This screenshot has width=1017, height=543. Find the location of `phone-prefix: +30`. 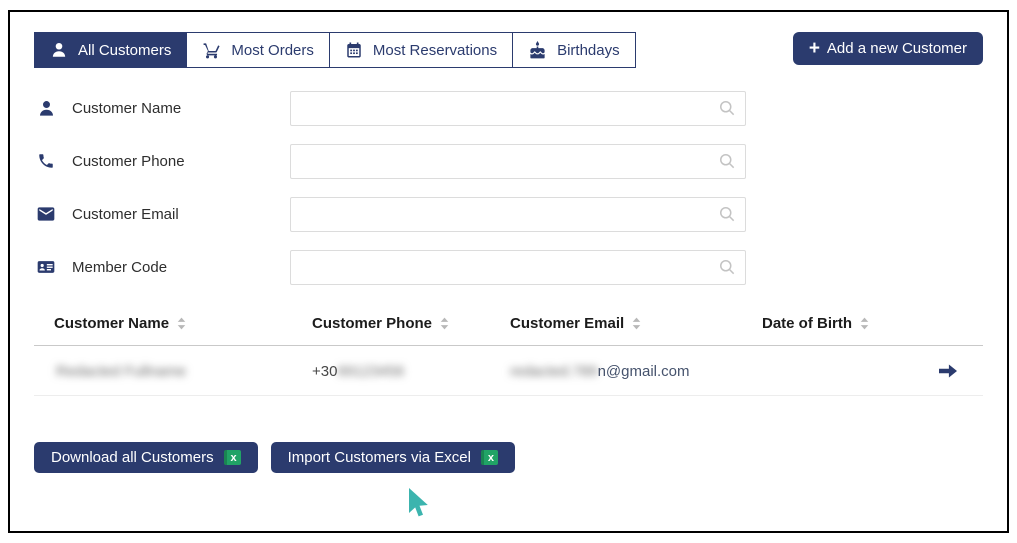

phone-prefix: +30 is located at coordinates (325, 371).